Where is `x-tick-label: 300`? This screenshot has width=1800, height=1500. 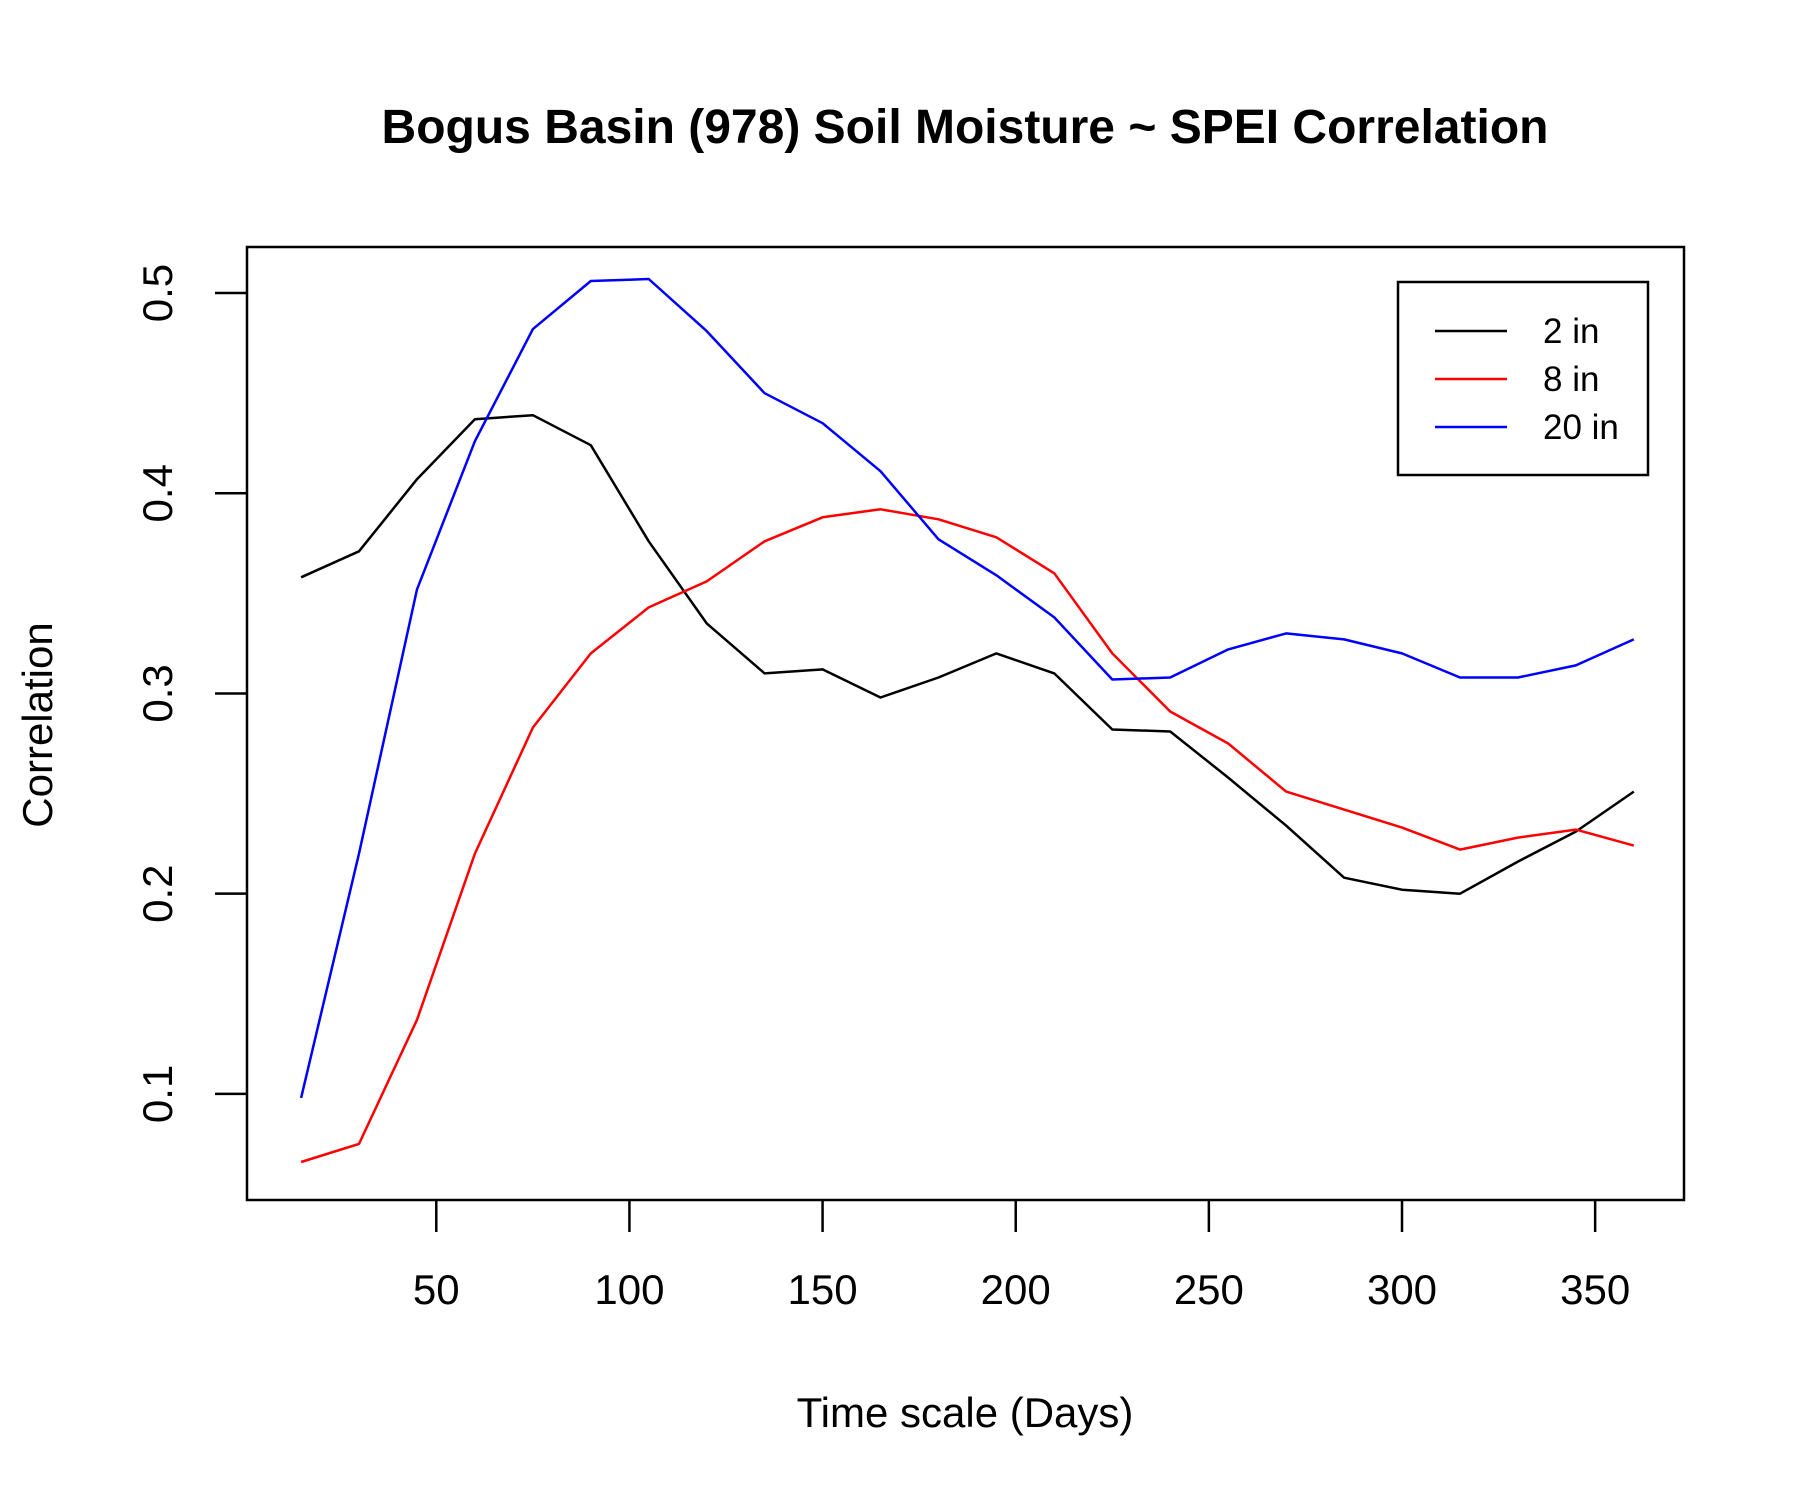 x-tick-label: 300 is located at coordinates (1402, 1289).